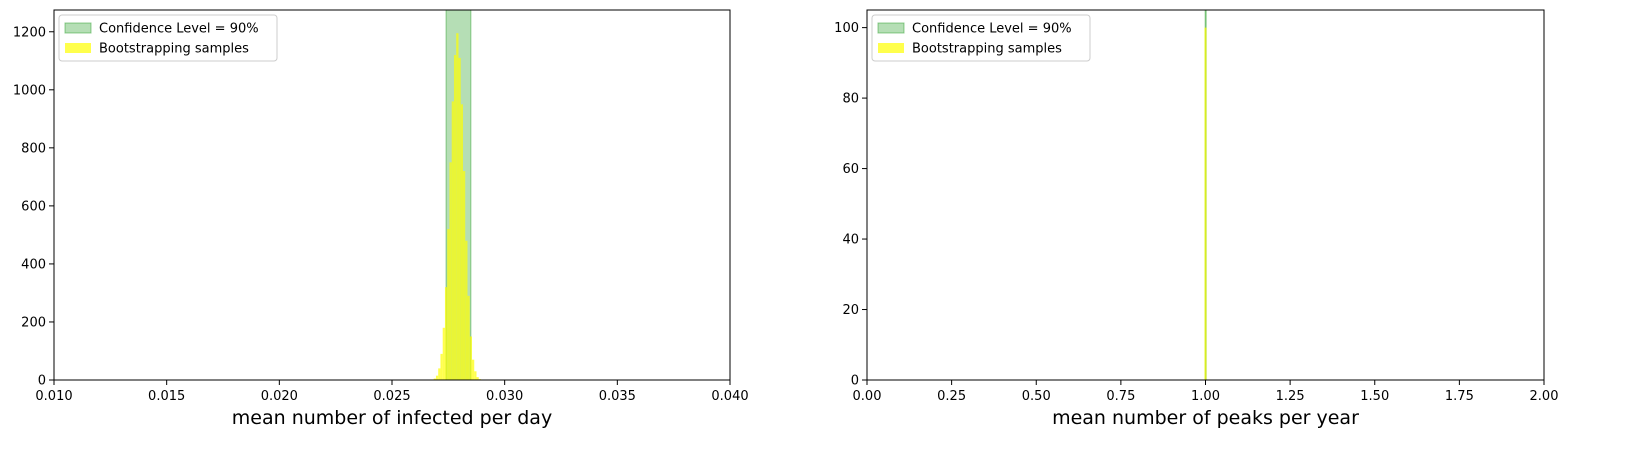 This screenshot has width=1630, height=454. Describe the element at coordinates (1459, 396) in the screenshot. I see `x-tick-label: 1.75` at that location.